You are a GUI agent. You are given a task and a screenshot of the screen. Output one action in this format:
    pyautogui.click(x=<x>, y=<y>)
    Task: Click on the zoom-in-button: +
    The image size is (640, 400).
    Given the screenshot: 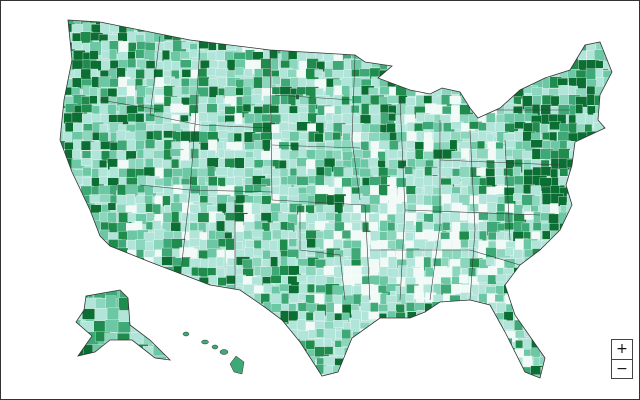 What is the action you would take?
    pyautogui.click(x=622, y=349)
    